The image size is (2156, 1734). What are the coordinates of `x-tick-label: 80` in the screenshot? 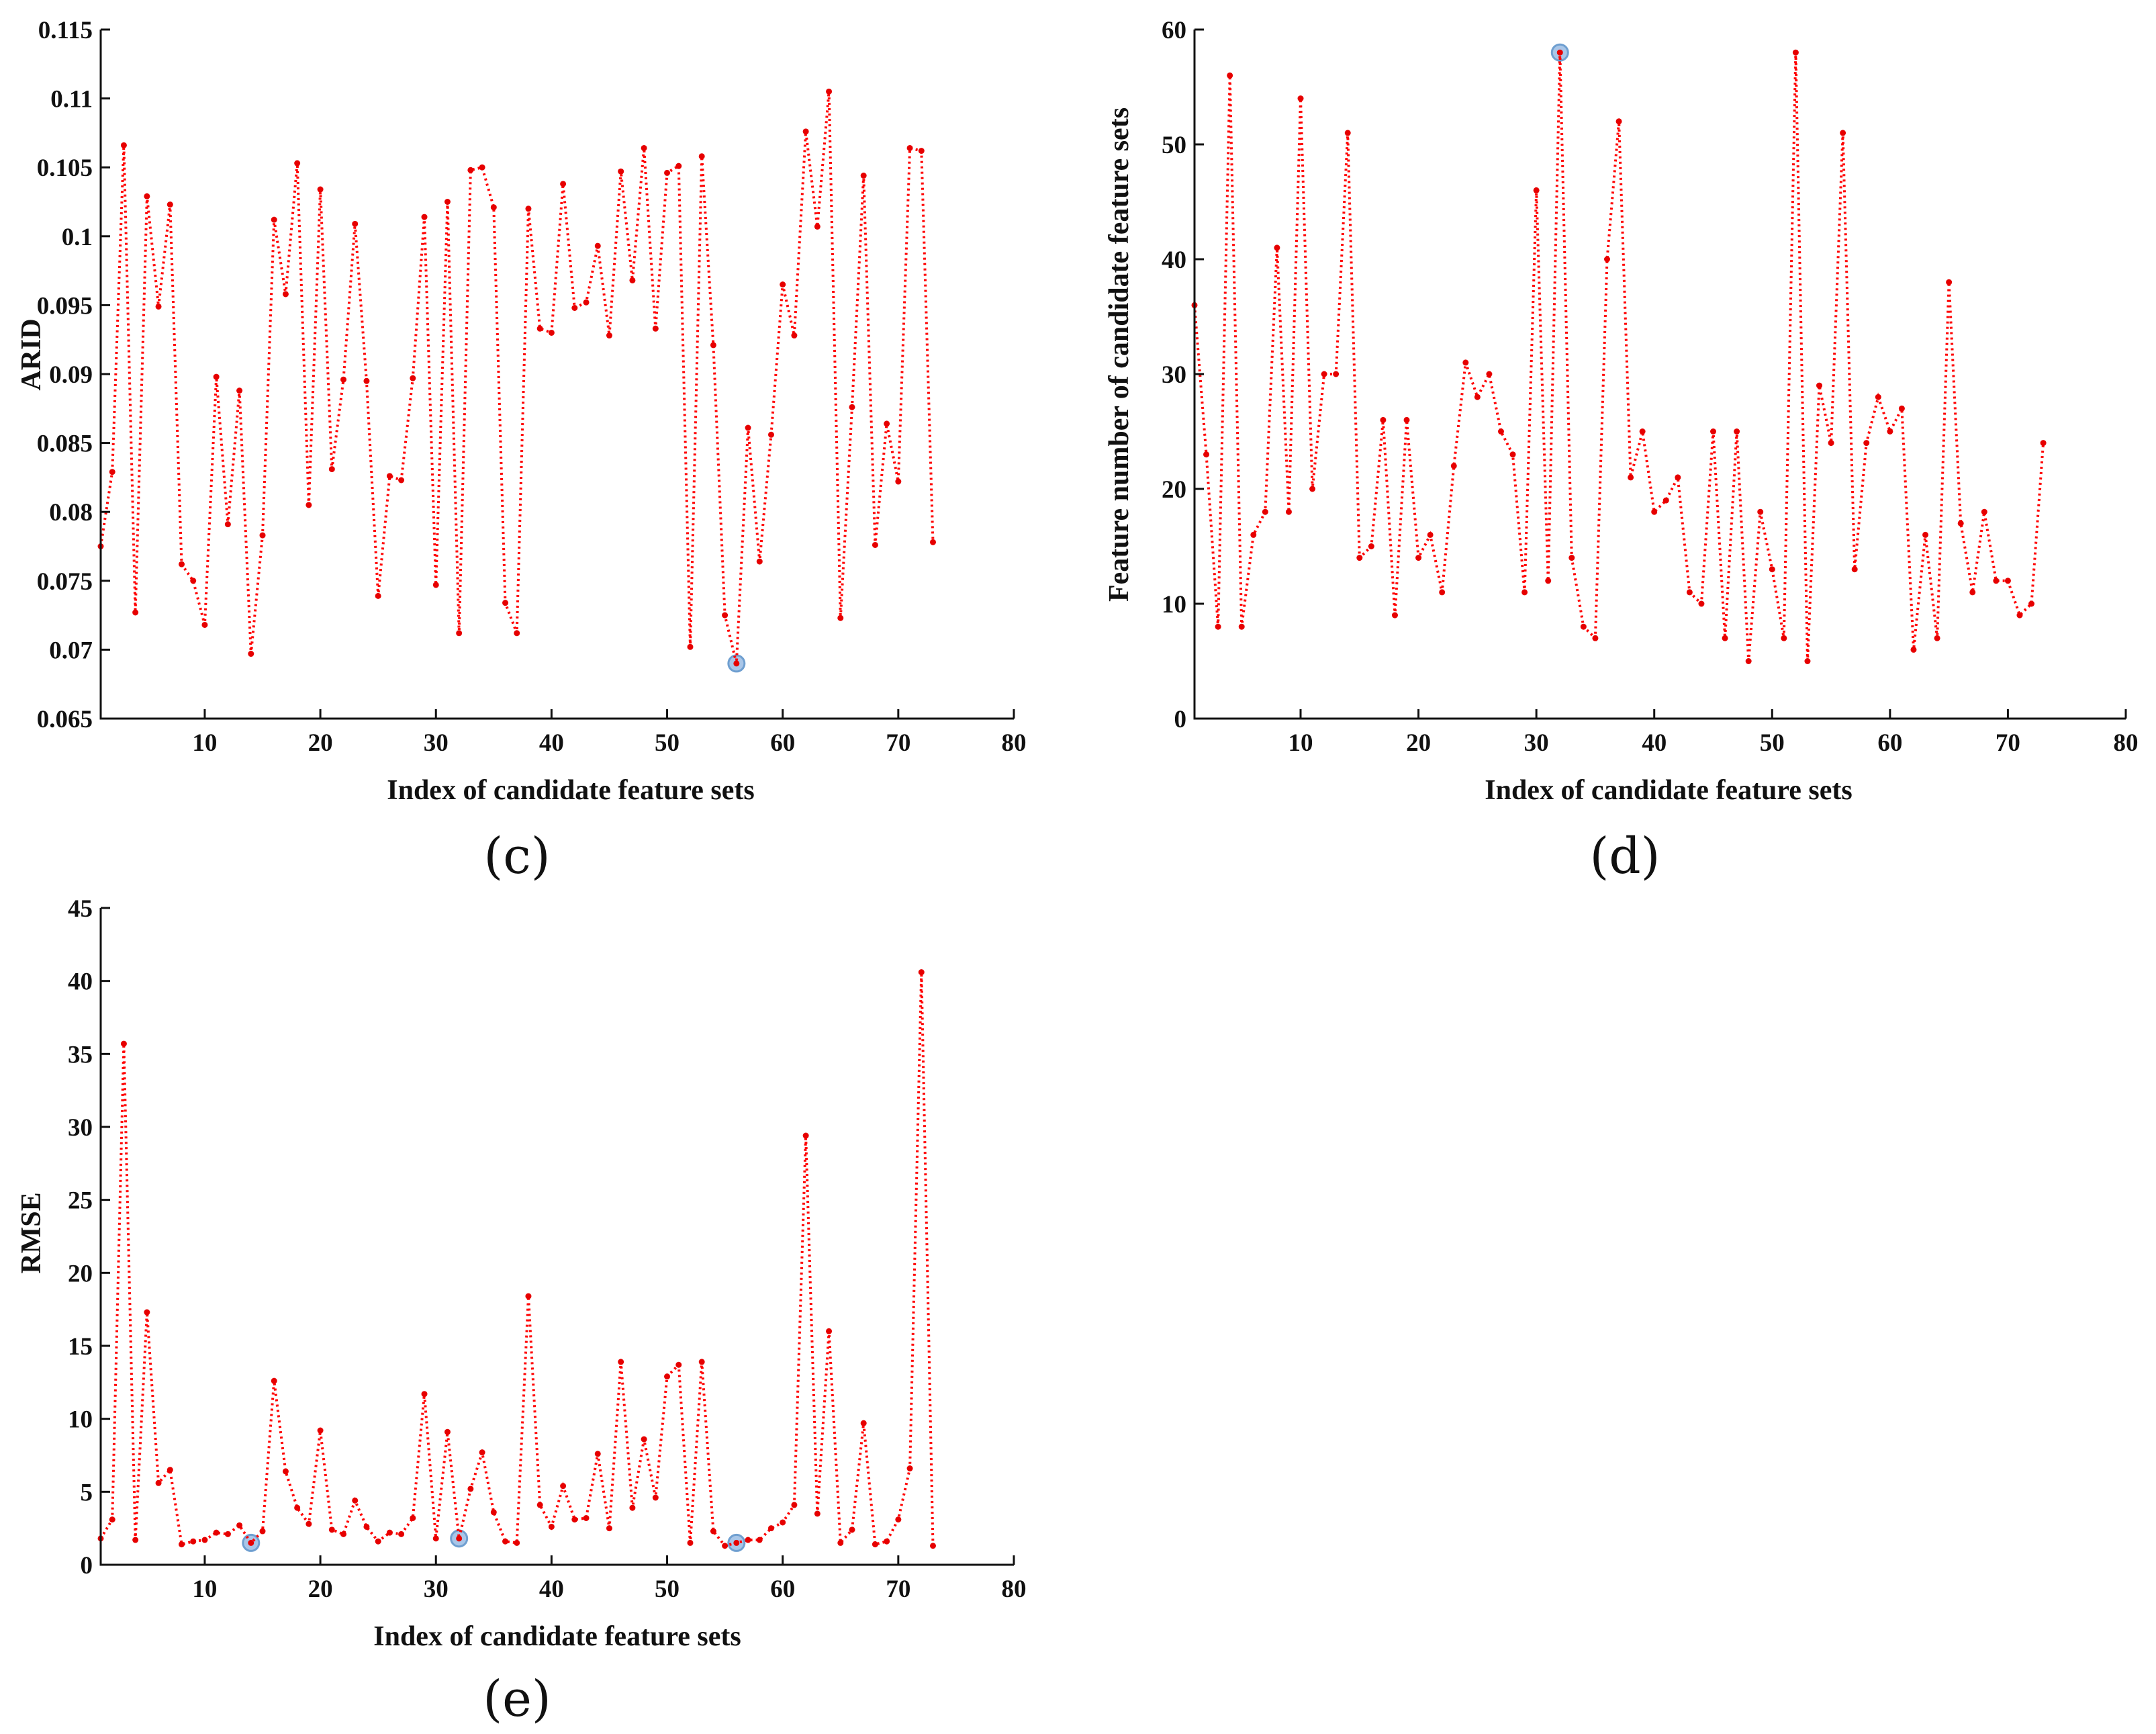 It's located at (1015, 1589).